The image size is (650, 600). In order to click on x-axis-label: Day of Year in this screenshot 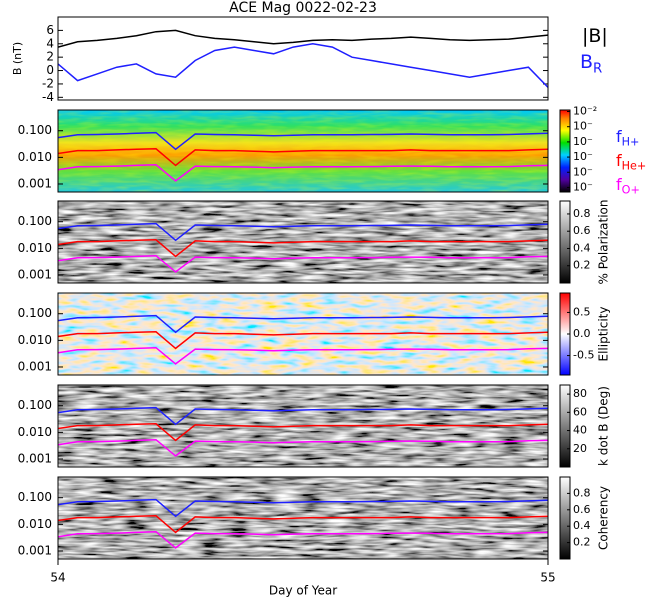, I will do `click(303, 591)`.